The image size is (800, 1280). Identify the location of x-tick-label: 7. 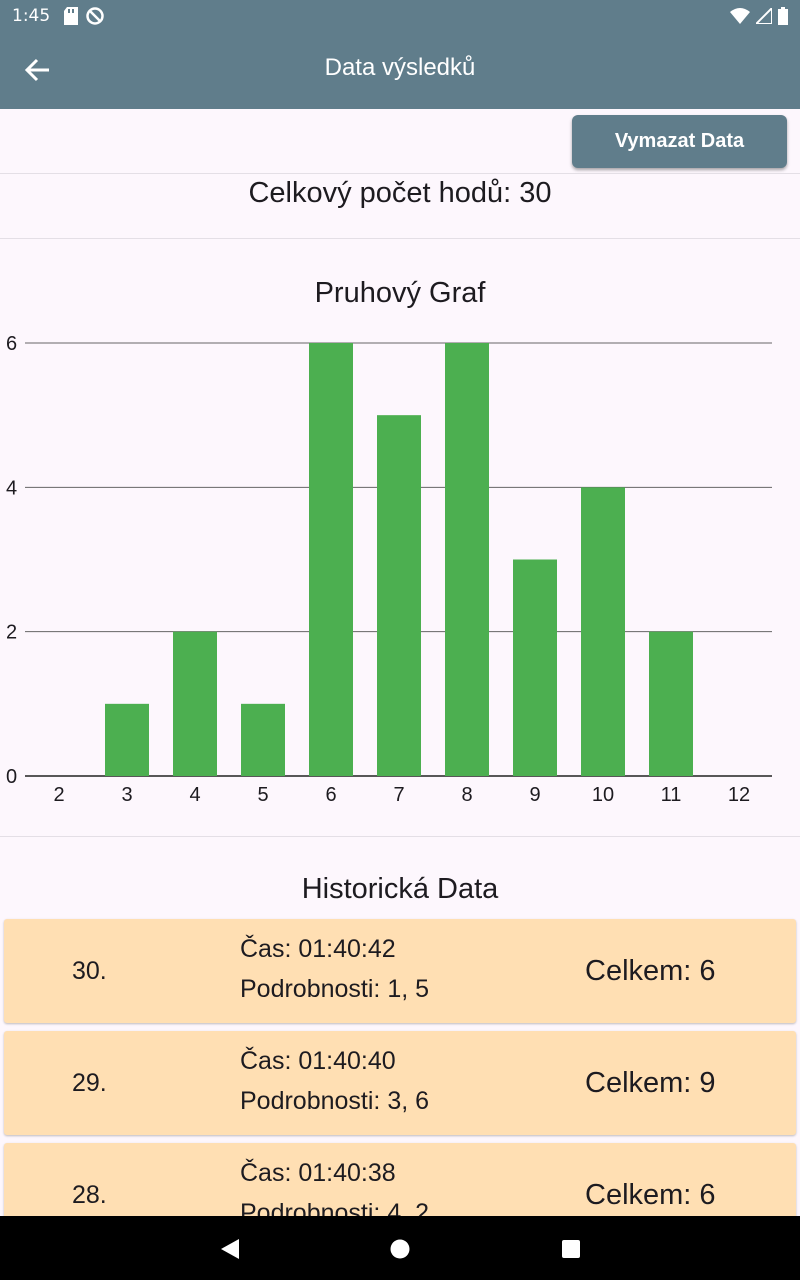
(398, 795).